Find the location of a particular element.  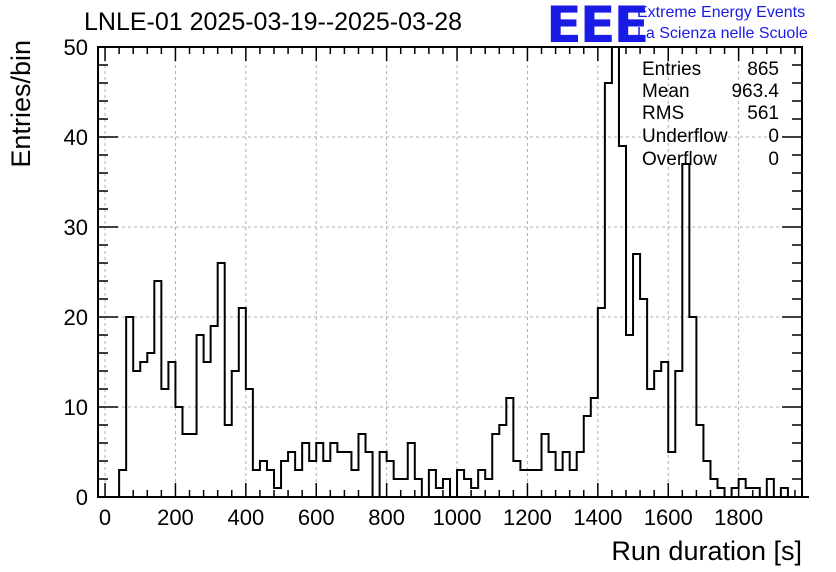

eee-logo: EEE is located at coordinates (597, 27).